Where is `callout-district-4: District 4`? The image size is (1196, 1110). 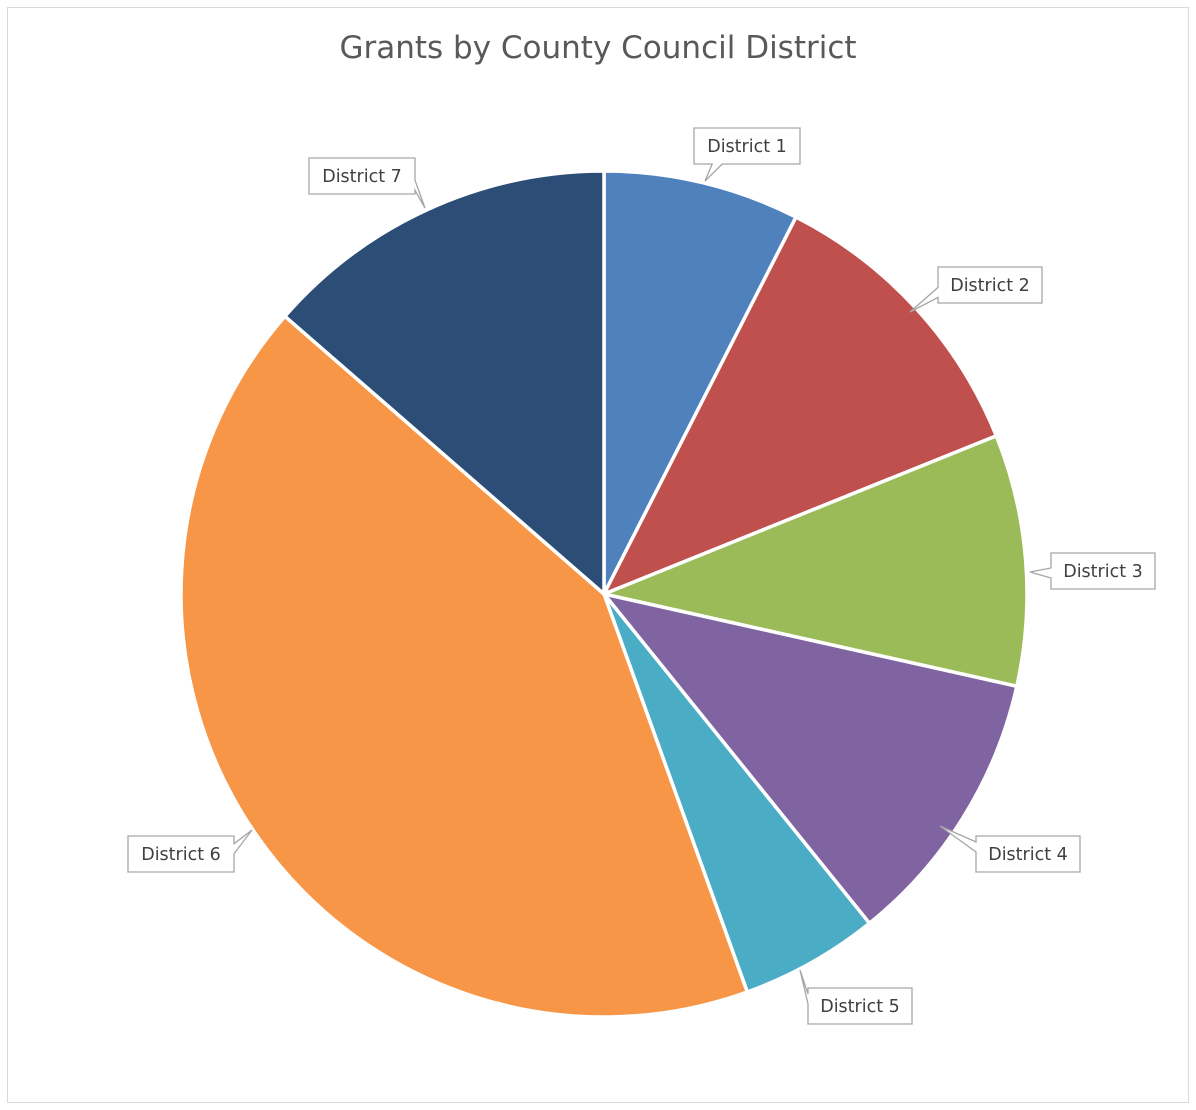 callout-district-4: District 4 is located at coordinates (1010, 849).